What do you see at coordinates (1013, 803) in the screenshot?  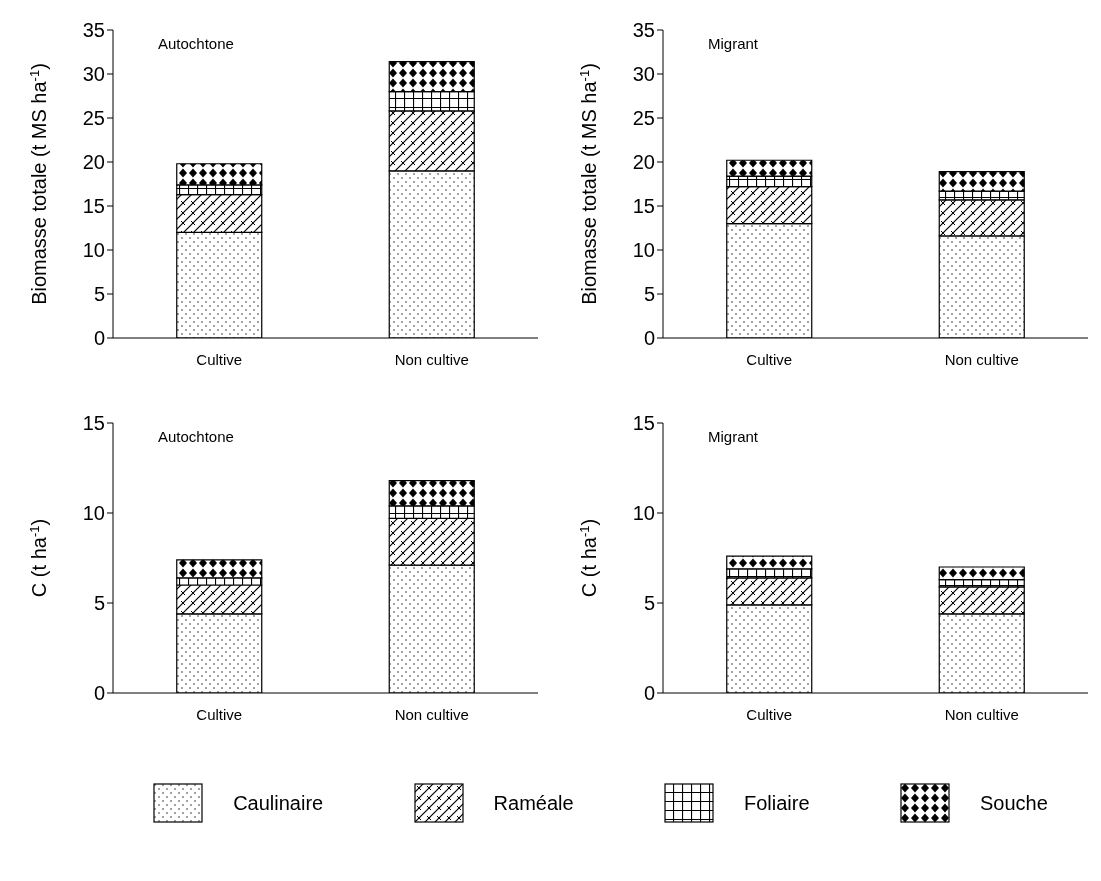 I see `legend-label: Souche` at bounding box center [1013, 803].